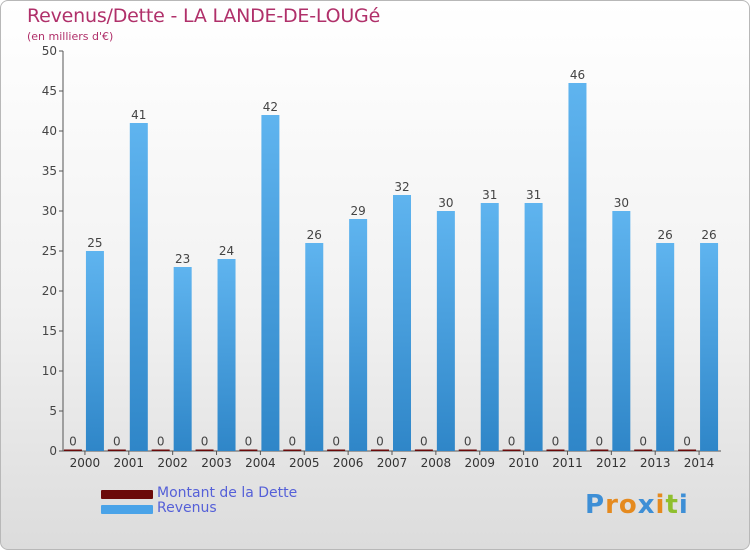 The height and width of the screenshot is (550, 750). What do you see at coordinates (216, 463) in the screenshot?
I see `x-tick-label: 2003` at bounding box center [216, 463].